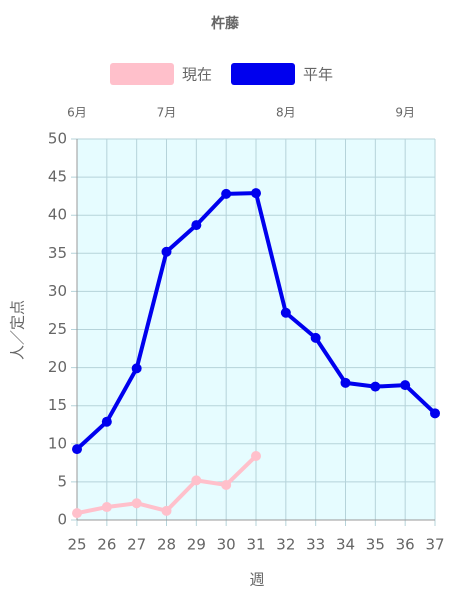 Image resolution: width=450 pixels, height=604 pixels. I want to click on x-tick-label: 34, so click(345, 545).